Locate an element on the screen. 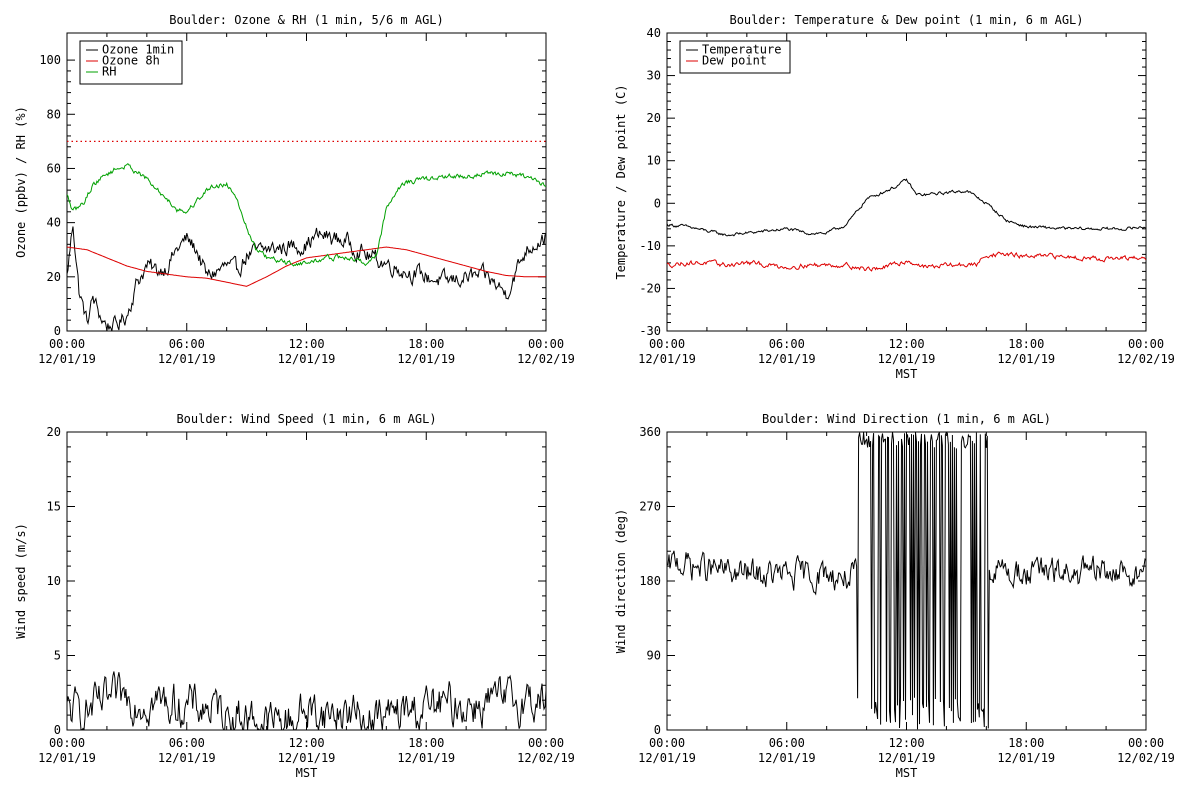  series-line-dew-point is located at coordinates (906, 261).